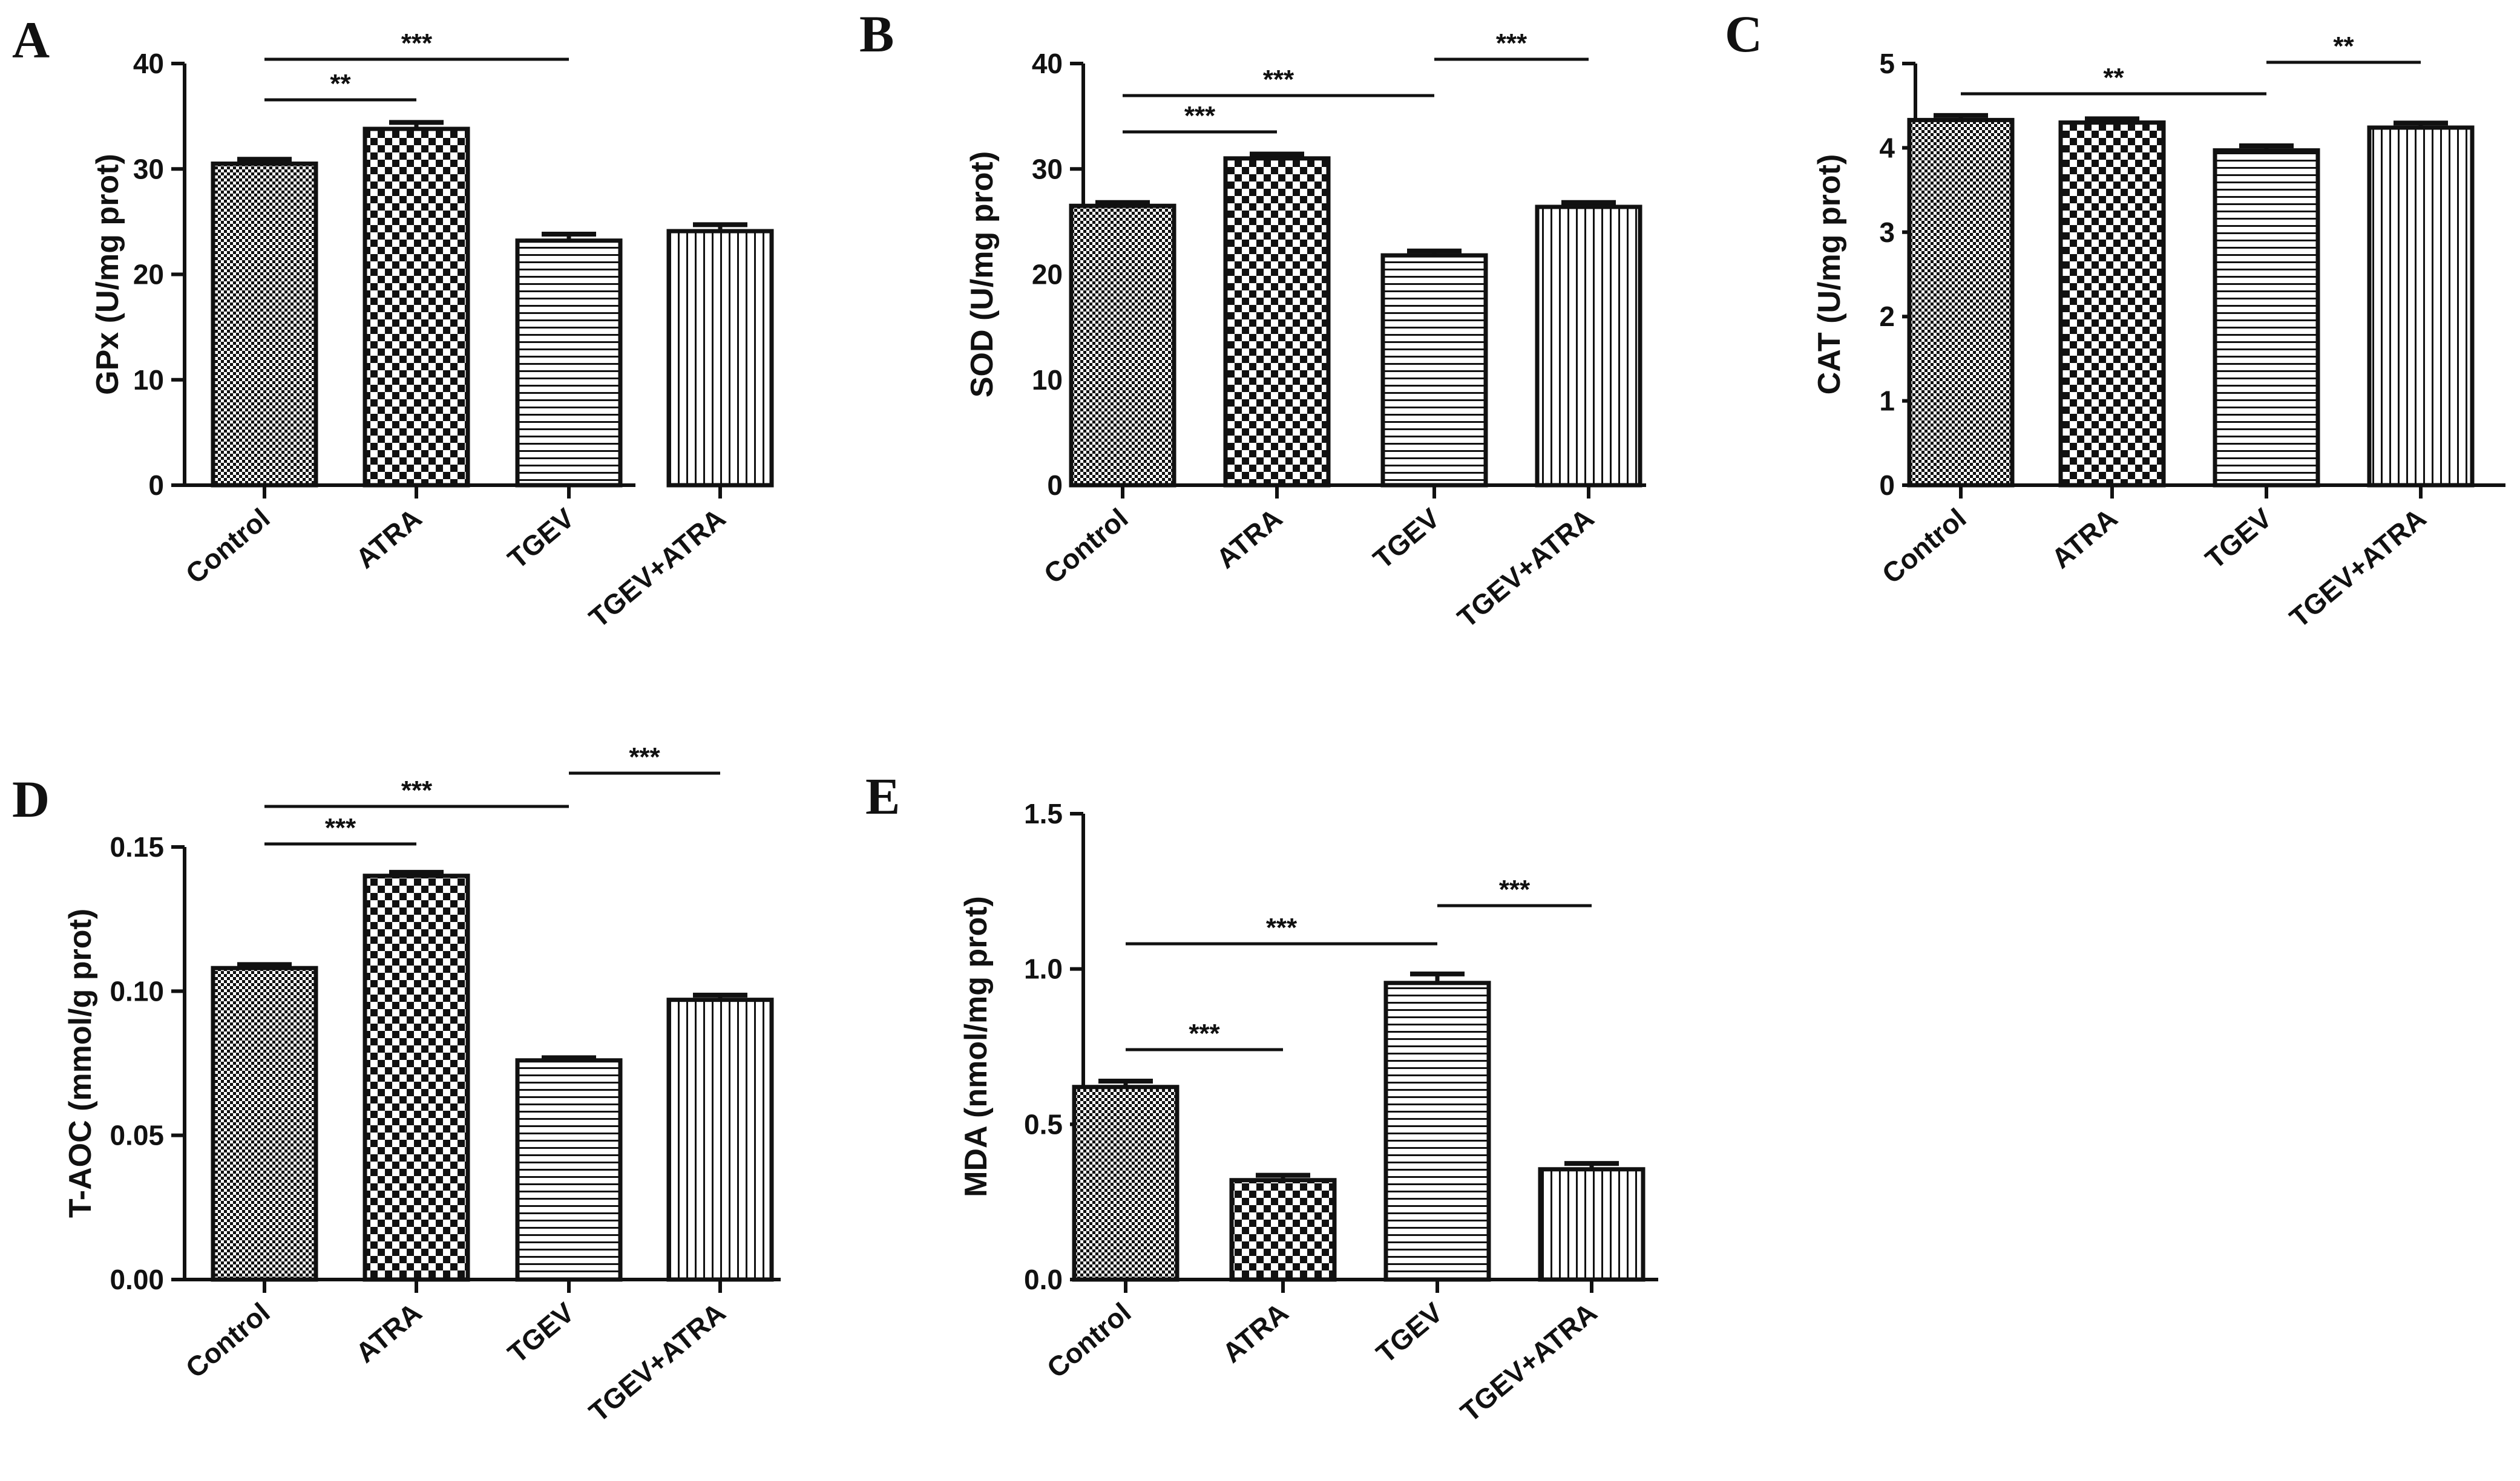  I want to click on y-tick-label: 4, so click(1887, 147).